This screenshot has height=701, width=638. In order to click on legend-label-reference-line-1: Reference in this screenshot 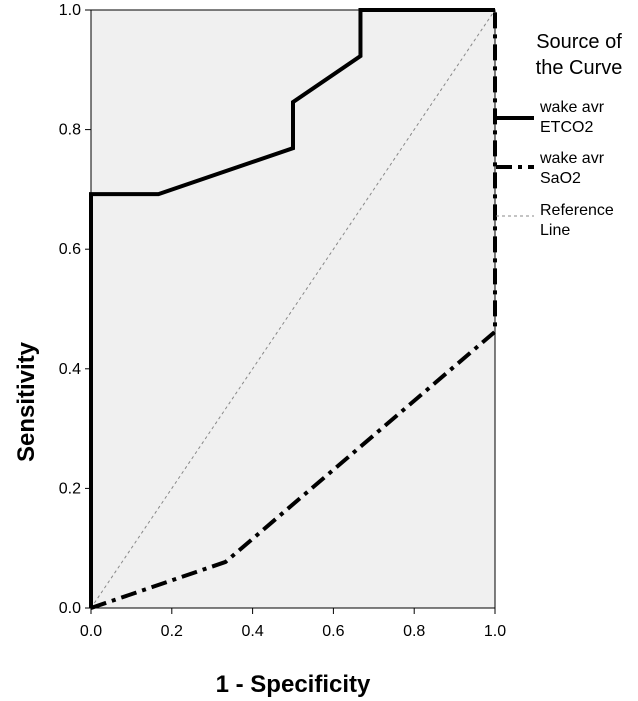, I will do `click(577, 210)`.